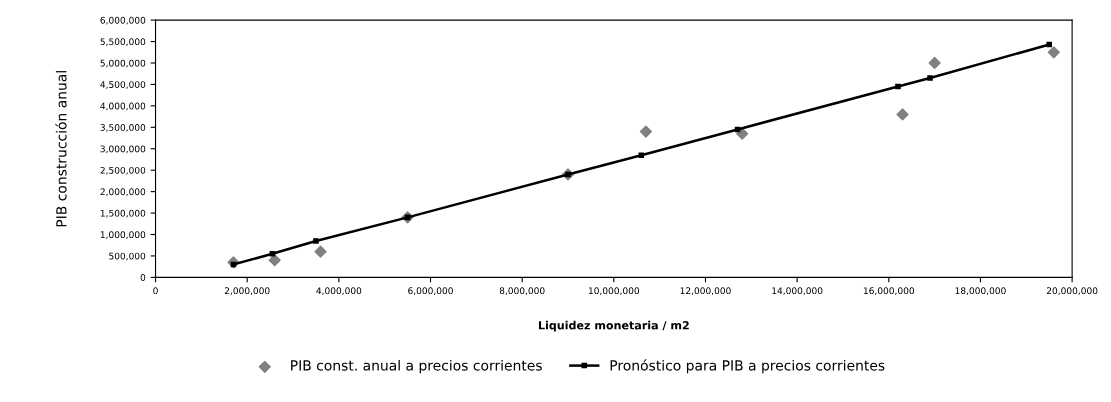 The width and height of the screenshot is (1111, 402). What do you see at coordinates (123, 235) in the screenshot?
I see `y-tick-label: 1,000,000` at bounding box center [123, 235].